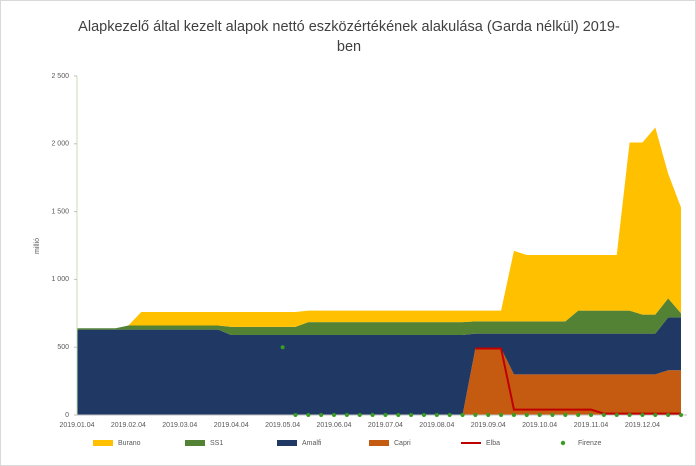 This screenshot has height=466, width=696. What do you see at coordinates (129, 443) in the screenshot?
I see `legend-label: Burano` at bounding box center [129, 443].